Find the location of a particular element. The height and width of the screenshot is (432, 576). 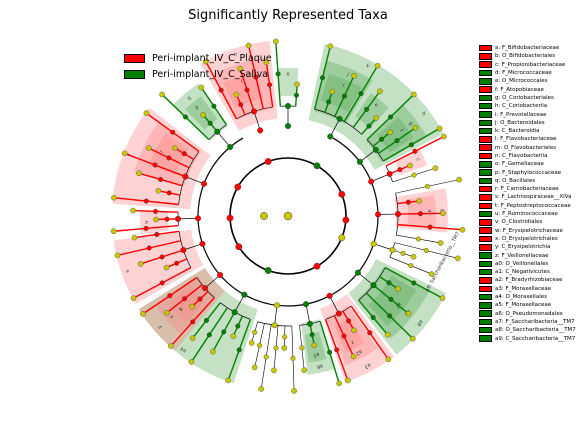

taxa-key-item: d: F_Micrococcaceae is located at coordinates (527, 73).